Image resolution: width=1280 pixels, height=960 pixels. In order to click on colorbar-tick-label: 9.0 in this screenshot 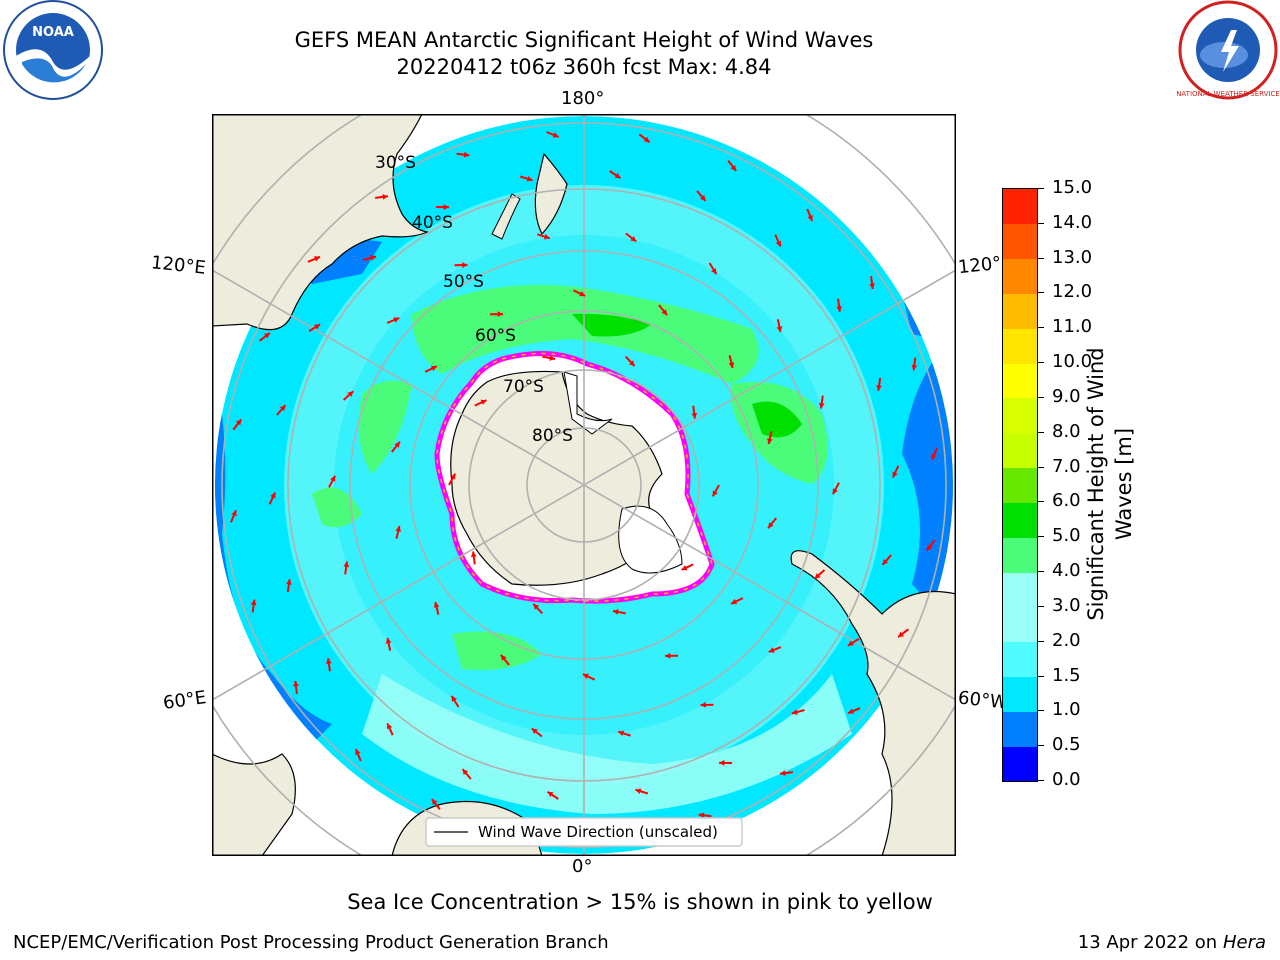, I will do `click(1066, 396)`.